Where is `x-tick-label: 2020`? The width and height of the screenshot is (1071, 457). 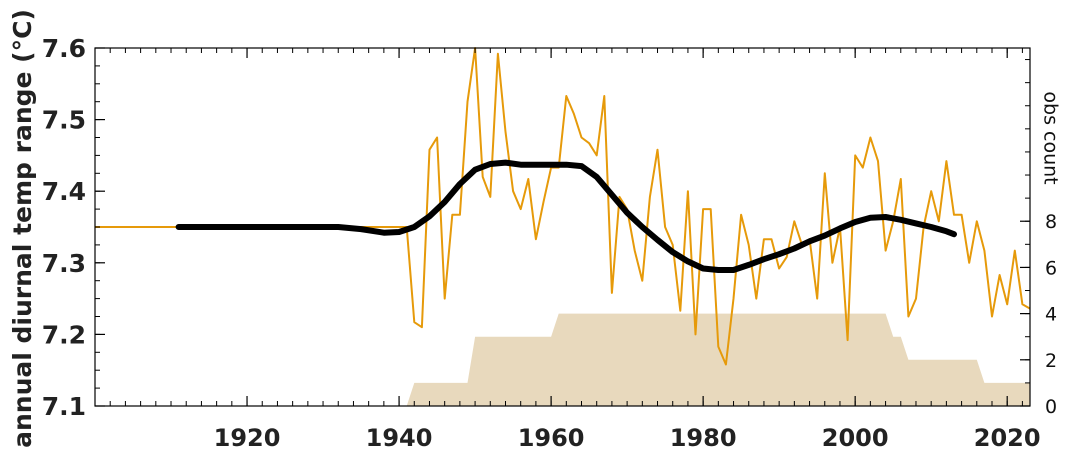 x-tick-label: 2020 is located at coordinates (1007, 438).